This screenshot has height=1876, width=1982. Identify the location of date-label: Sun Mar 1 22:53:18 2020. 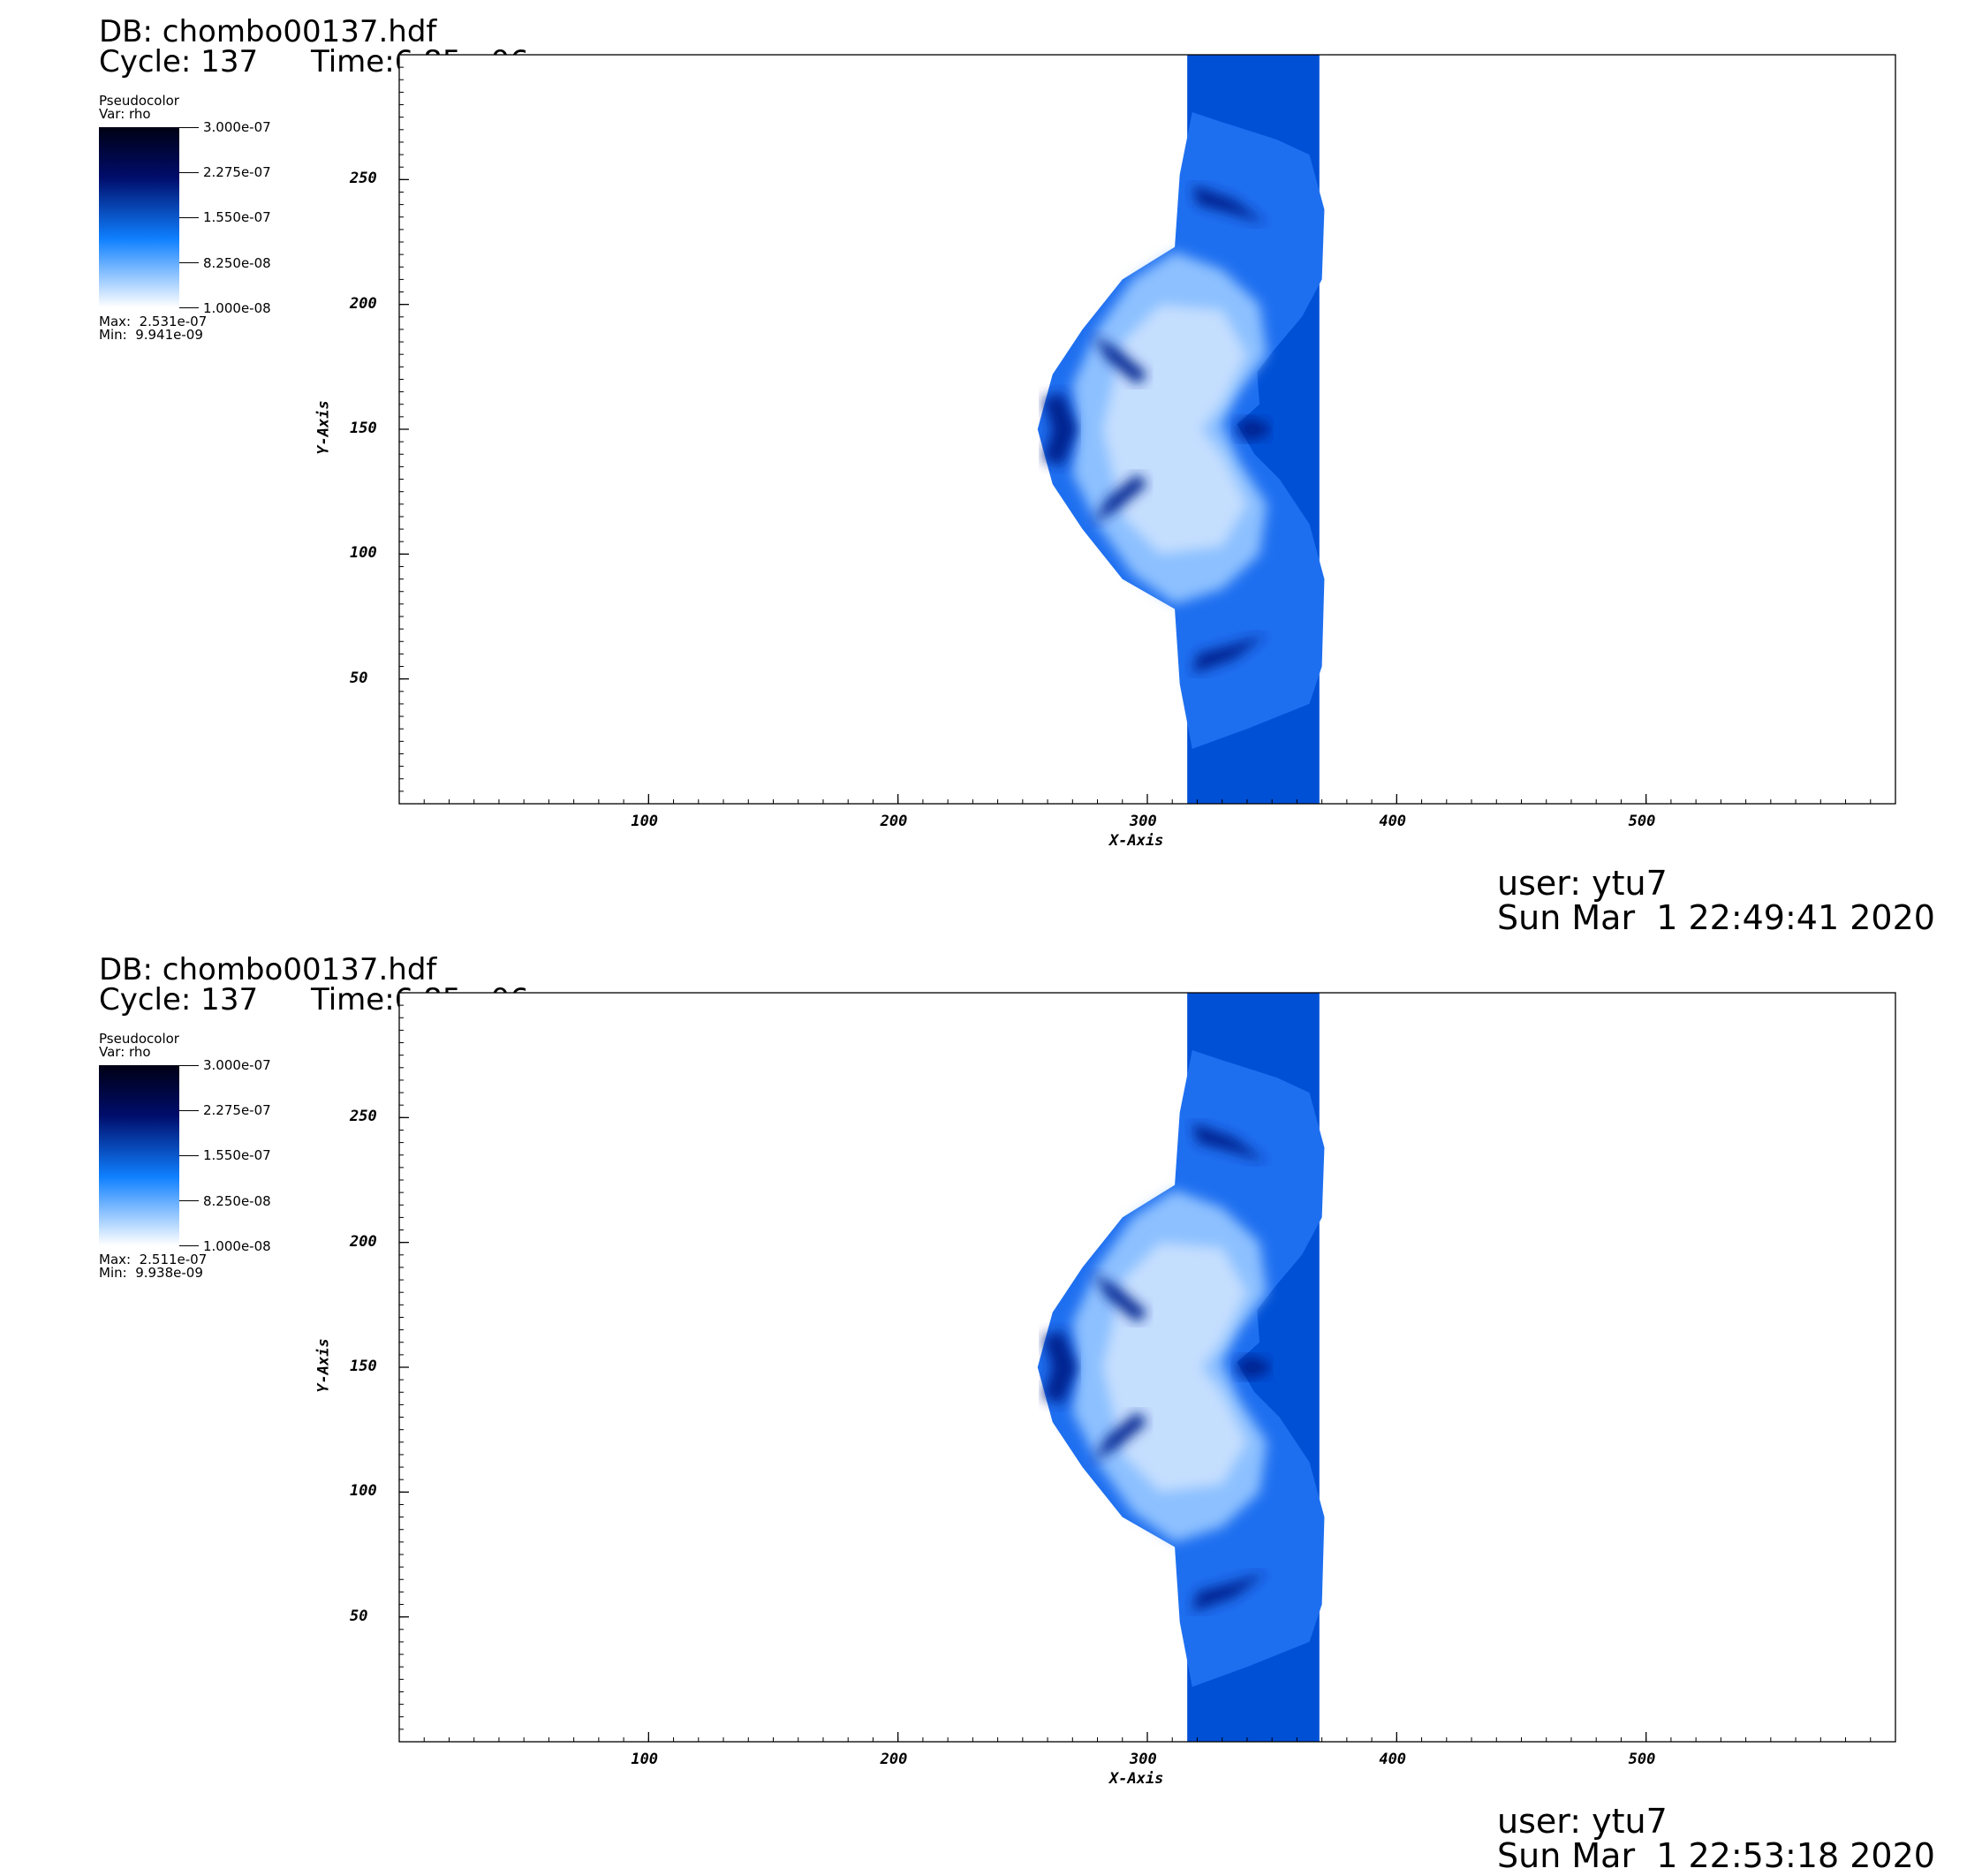
(1716, 1856).